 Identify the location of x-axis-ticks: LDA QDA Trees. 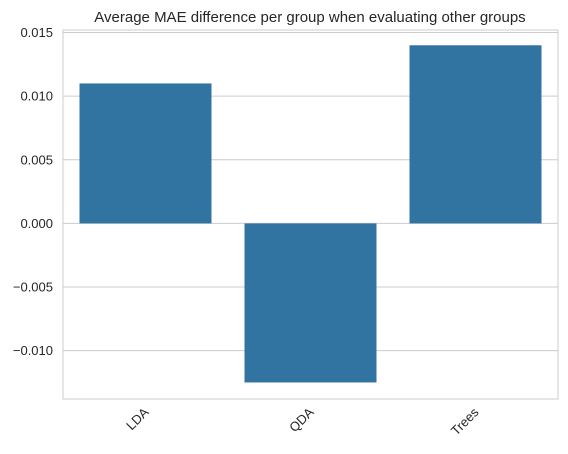
(302, 421).